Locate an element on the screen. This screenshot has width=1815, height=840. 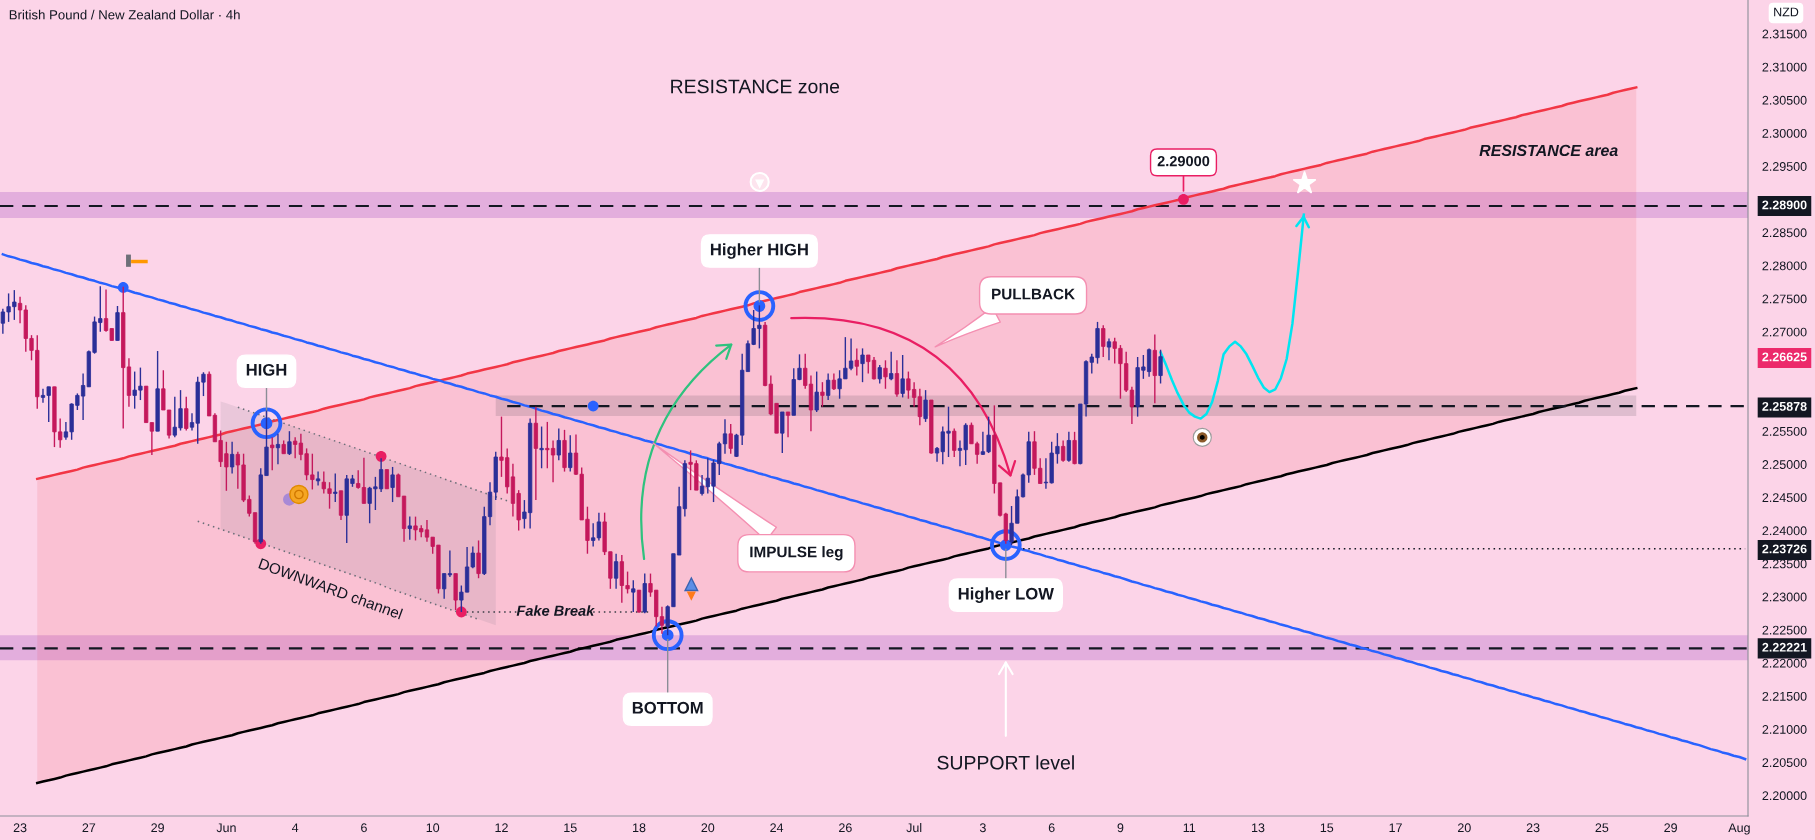
x-tick-label: 9 is located at coordinates (1120, 828).